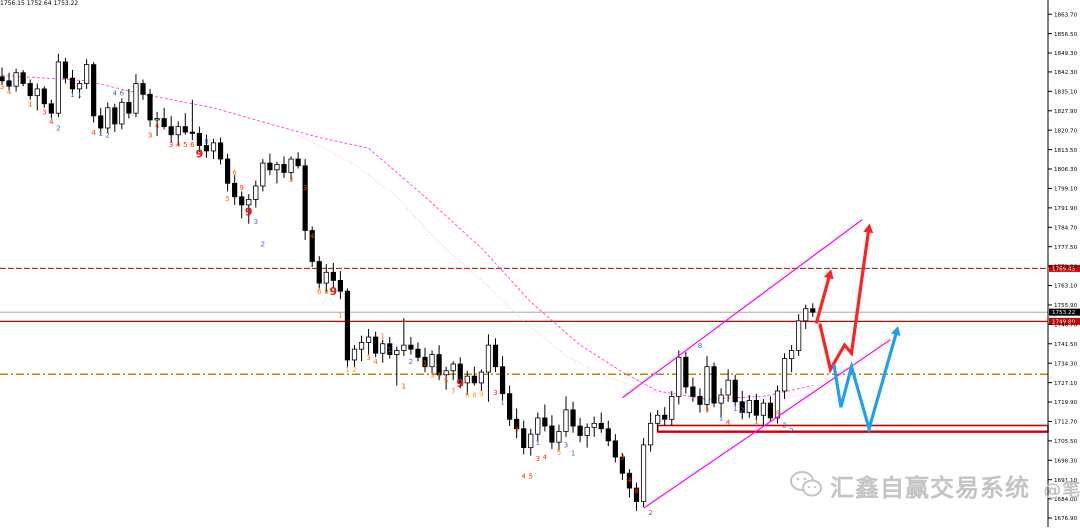  Describe the element at coordinates (1066, 209) in the screenshot. I see `axis-tick-label: 1791.90` at that location.